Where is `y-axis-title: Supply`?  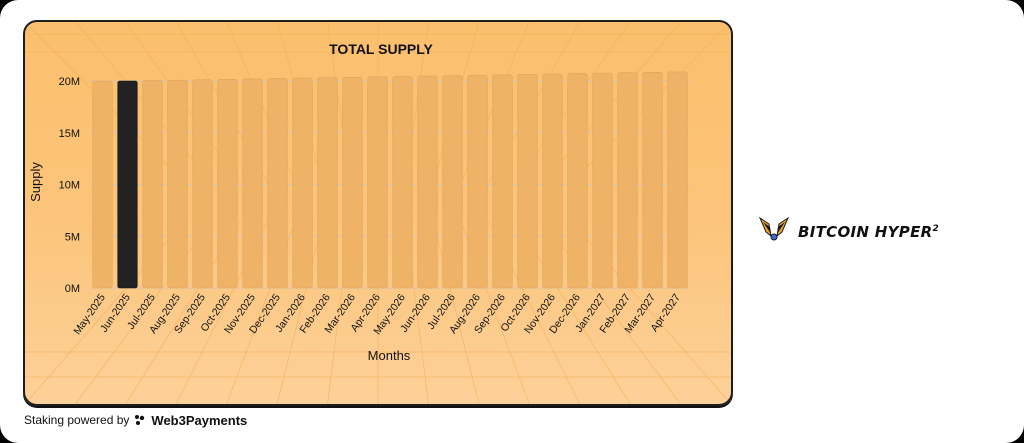 y-axis-title: Supply is located at coordinates (35, 182).